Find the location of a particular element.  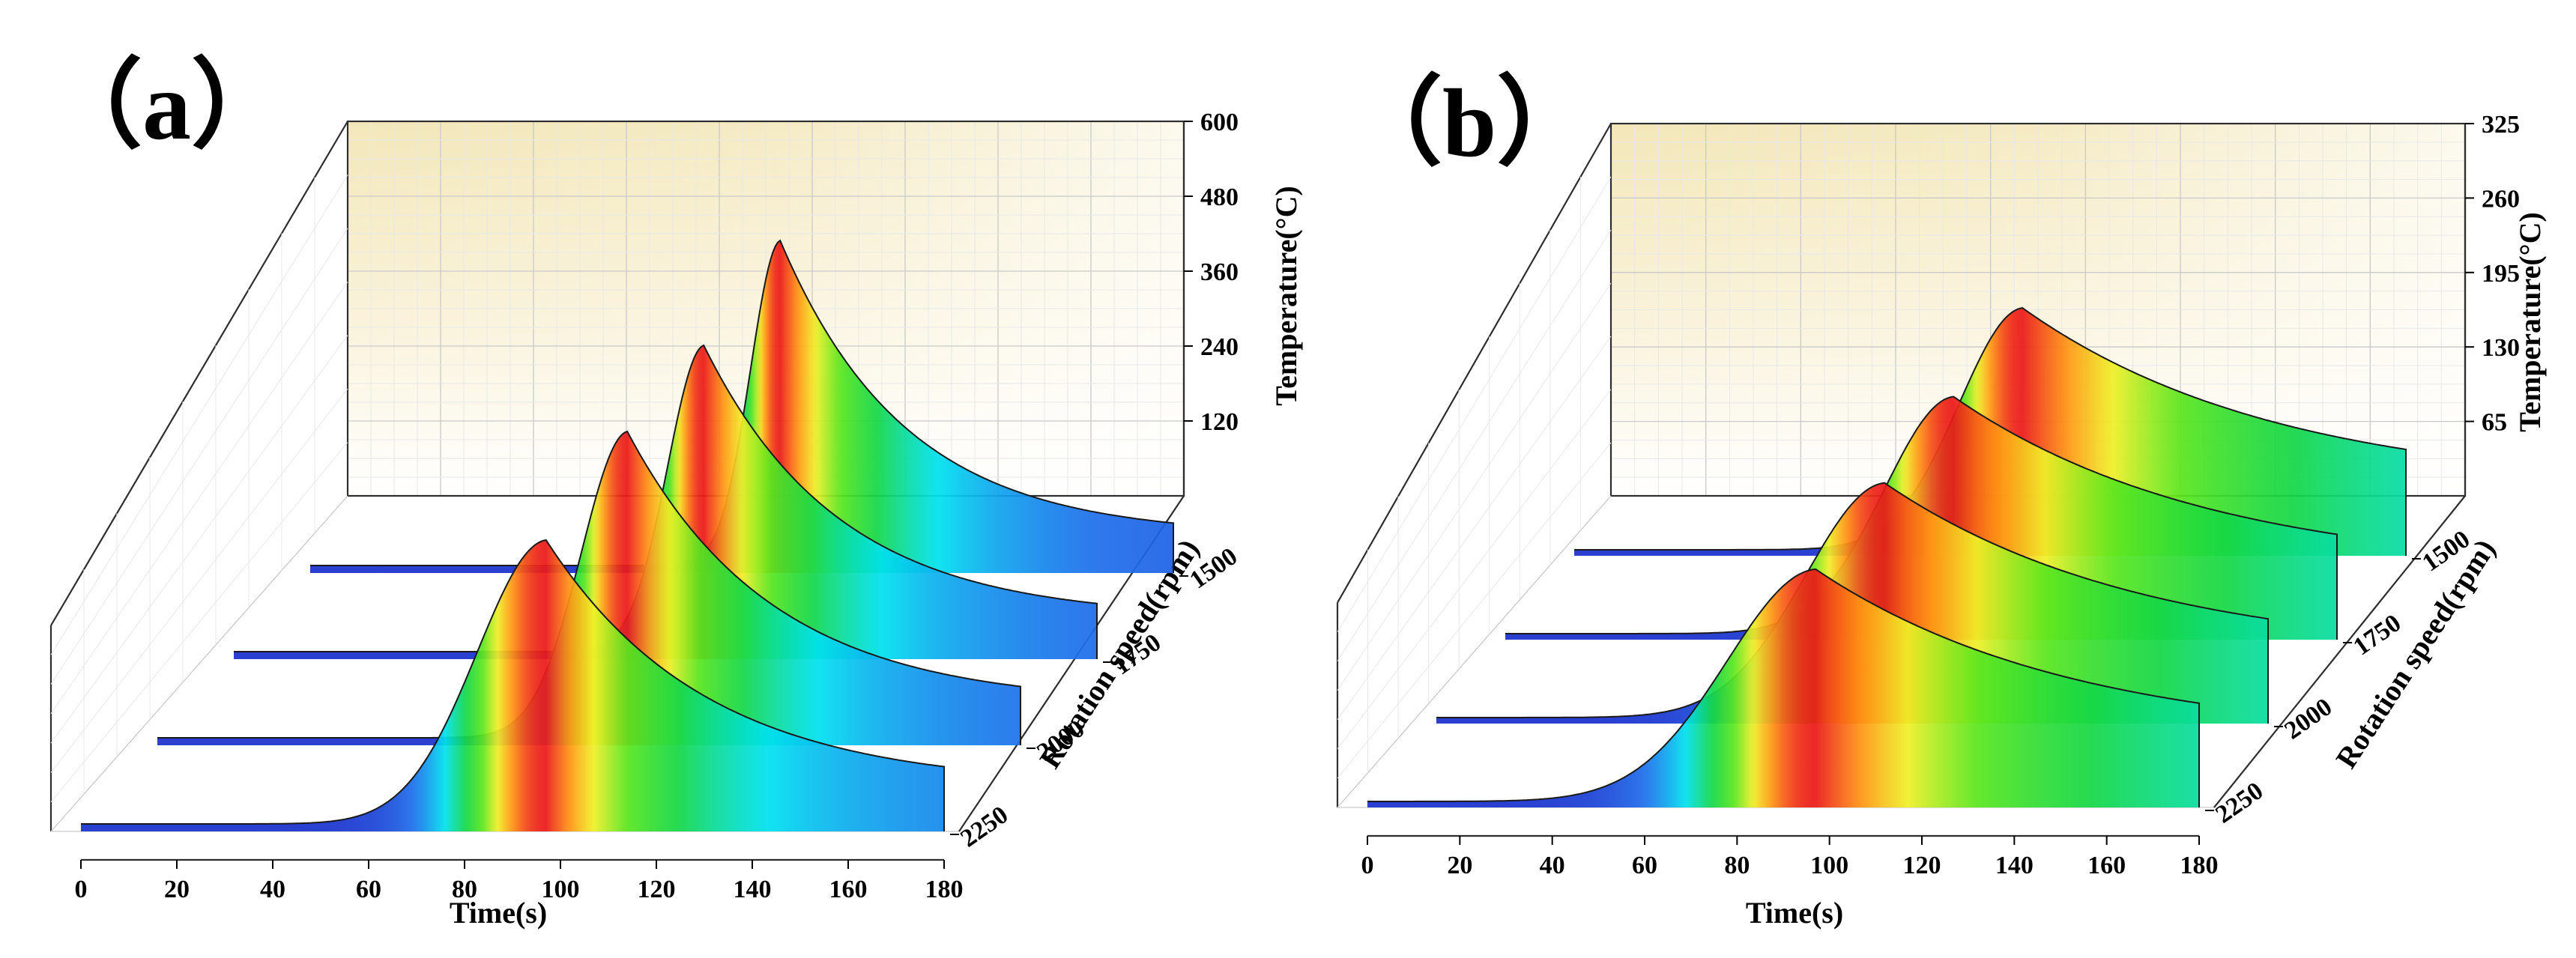

y-tick-label: 2000 is located at coordinates (2308, 719).